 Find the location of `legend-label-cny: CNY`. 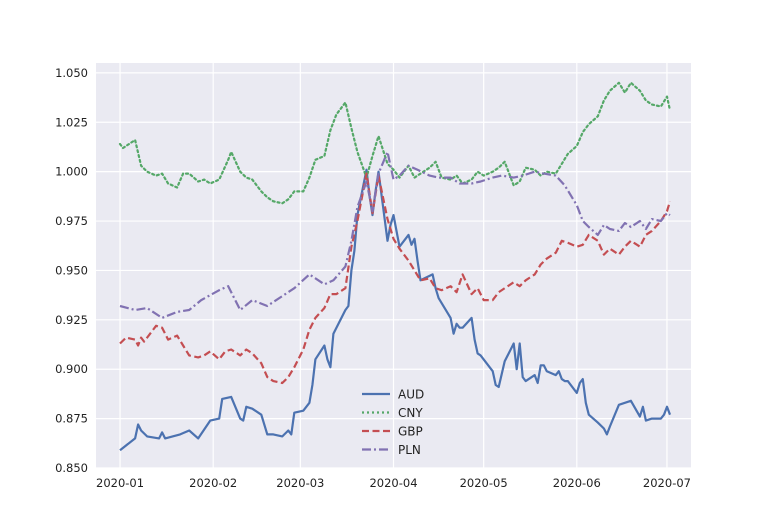

legend-label-cny: CNY is located at coordinates (410, 413).